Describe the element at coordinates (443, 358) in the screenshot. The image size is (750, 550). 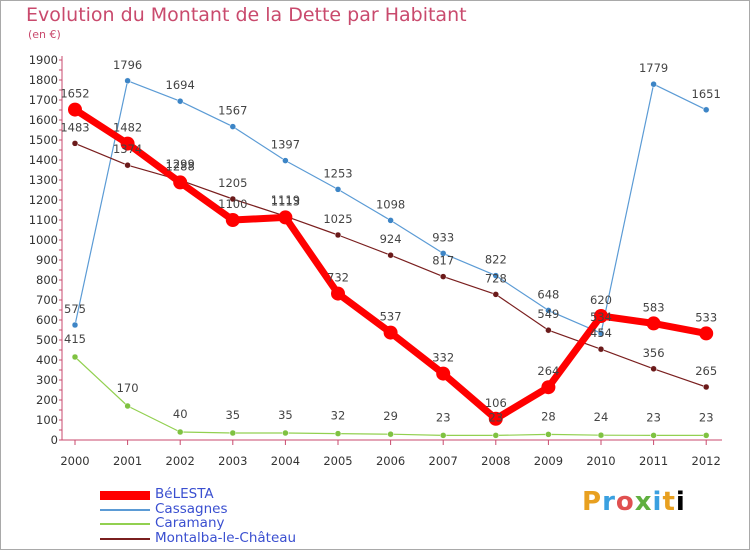
I see `data-label: 332` at that location.